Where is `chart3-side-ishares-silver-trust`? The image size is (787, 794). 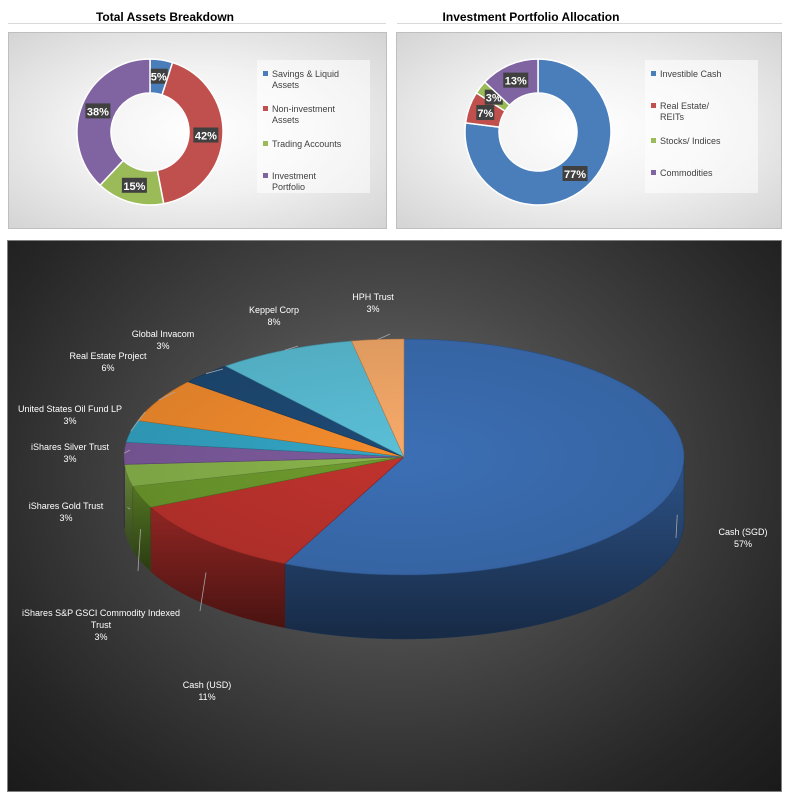 chart3-side-ishares-silver-trust is located at coordinates (124, 492).